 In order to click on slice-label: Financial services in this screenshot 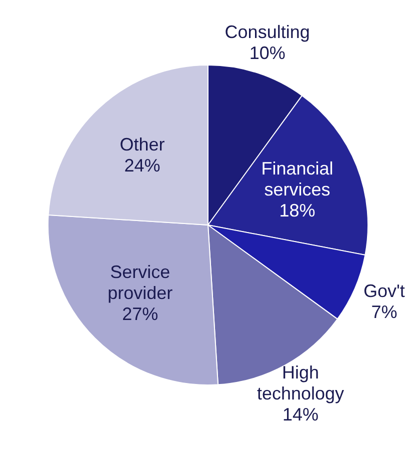, I will do `click(297, 179)`.